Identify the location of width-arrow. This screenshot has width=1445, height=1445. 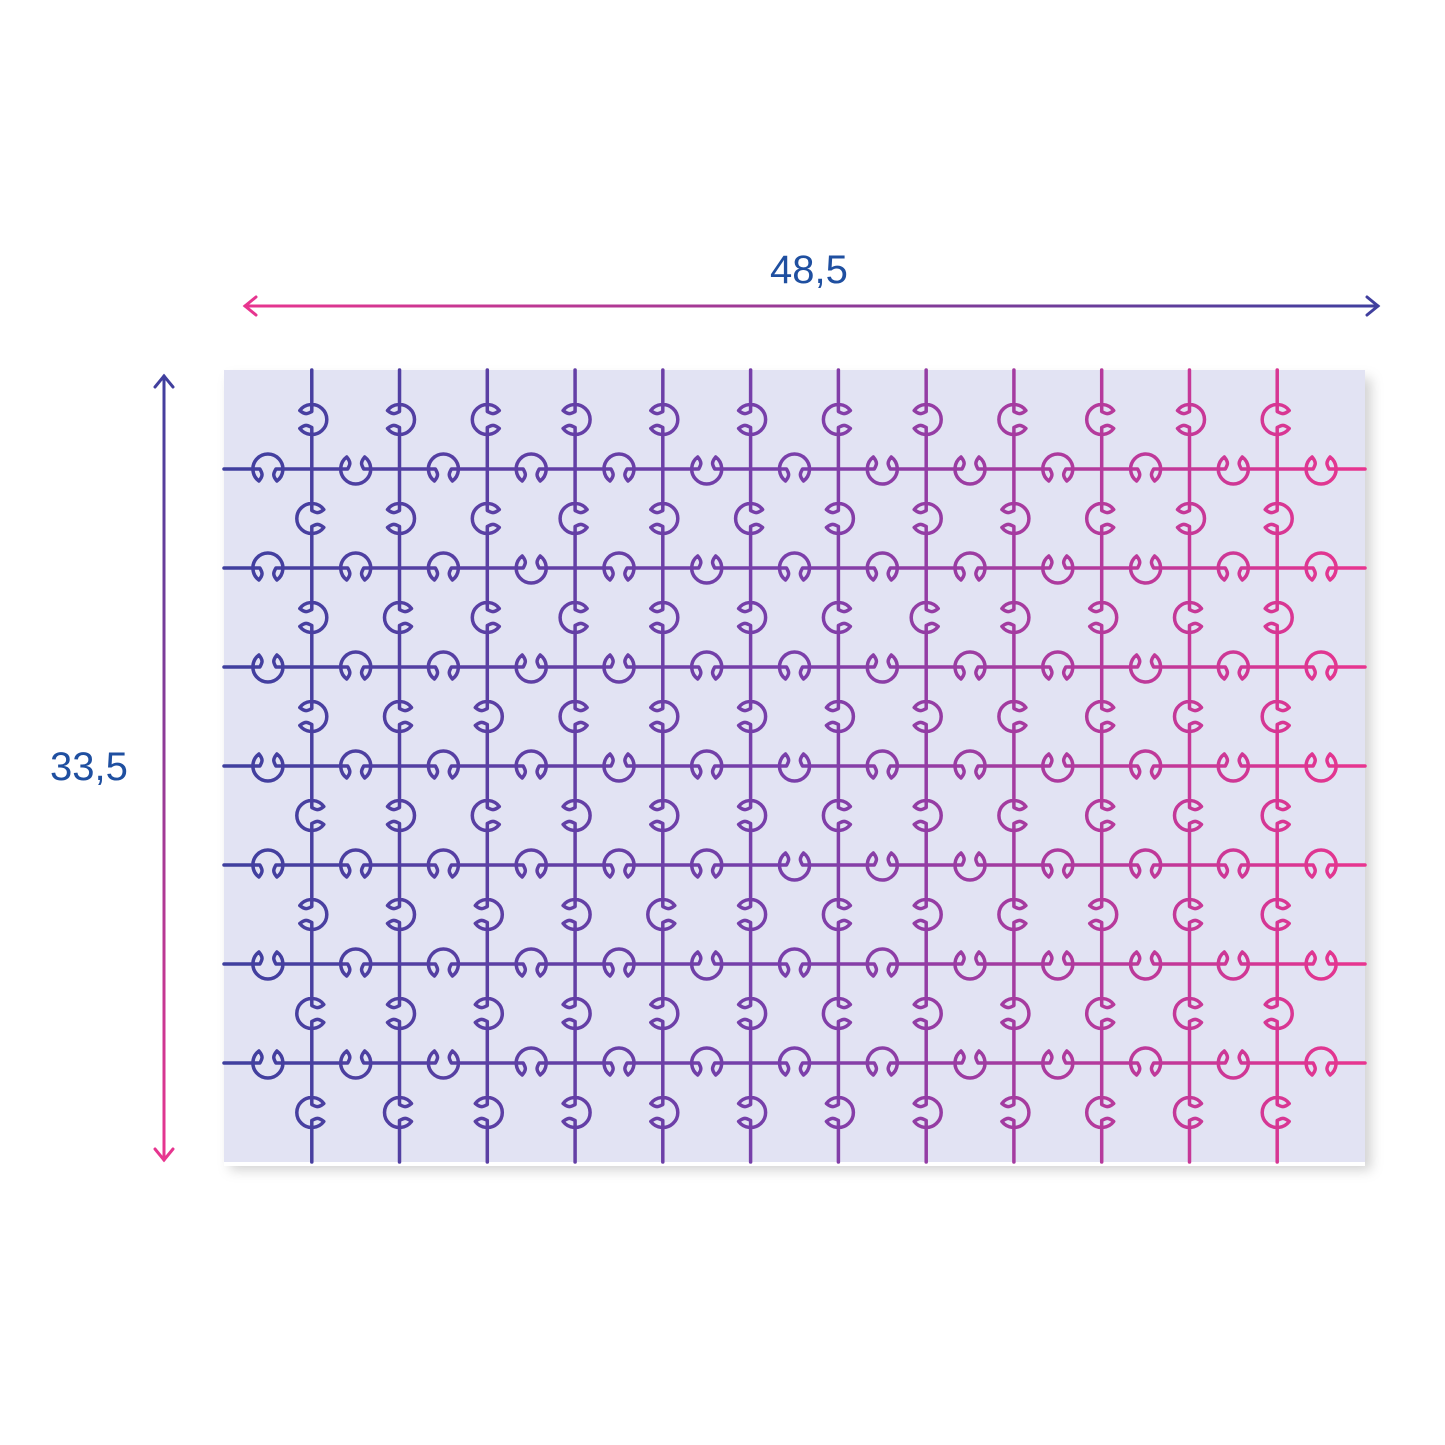
(811, 306).